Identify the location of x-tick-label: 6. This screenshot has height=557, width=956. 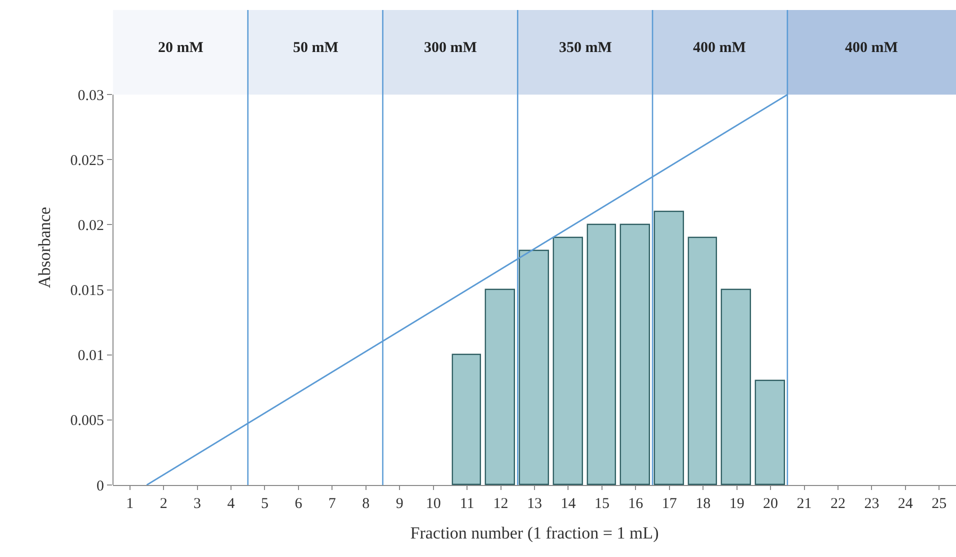
(298, 504).